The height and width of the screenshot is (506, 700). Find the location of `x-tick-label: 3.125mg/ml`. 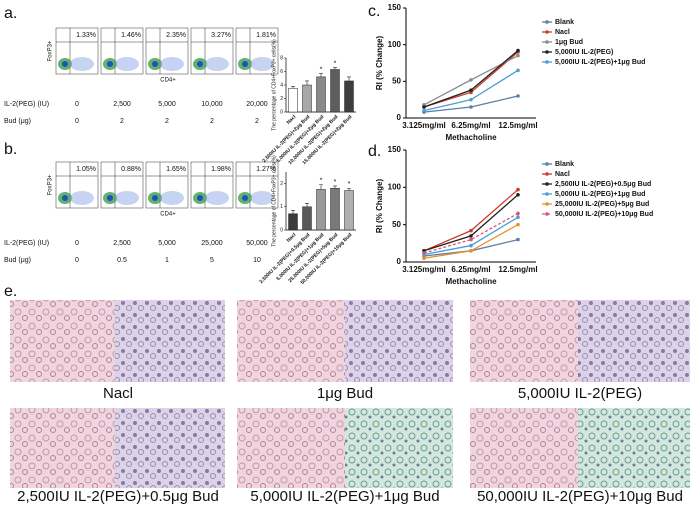

x-tick-label: 3.125mg/ml is located at coordinates (424, 269).